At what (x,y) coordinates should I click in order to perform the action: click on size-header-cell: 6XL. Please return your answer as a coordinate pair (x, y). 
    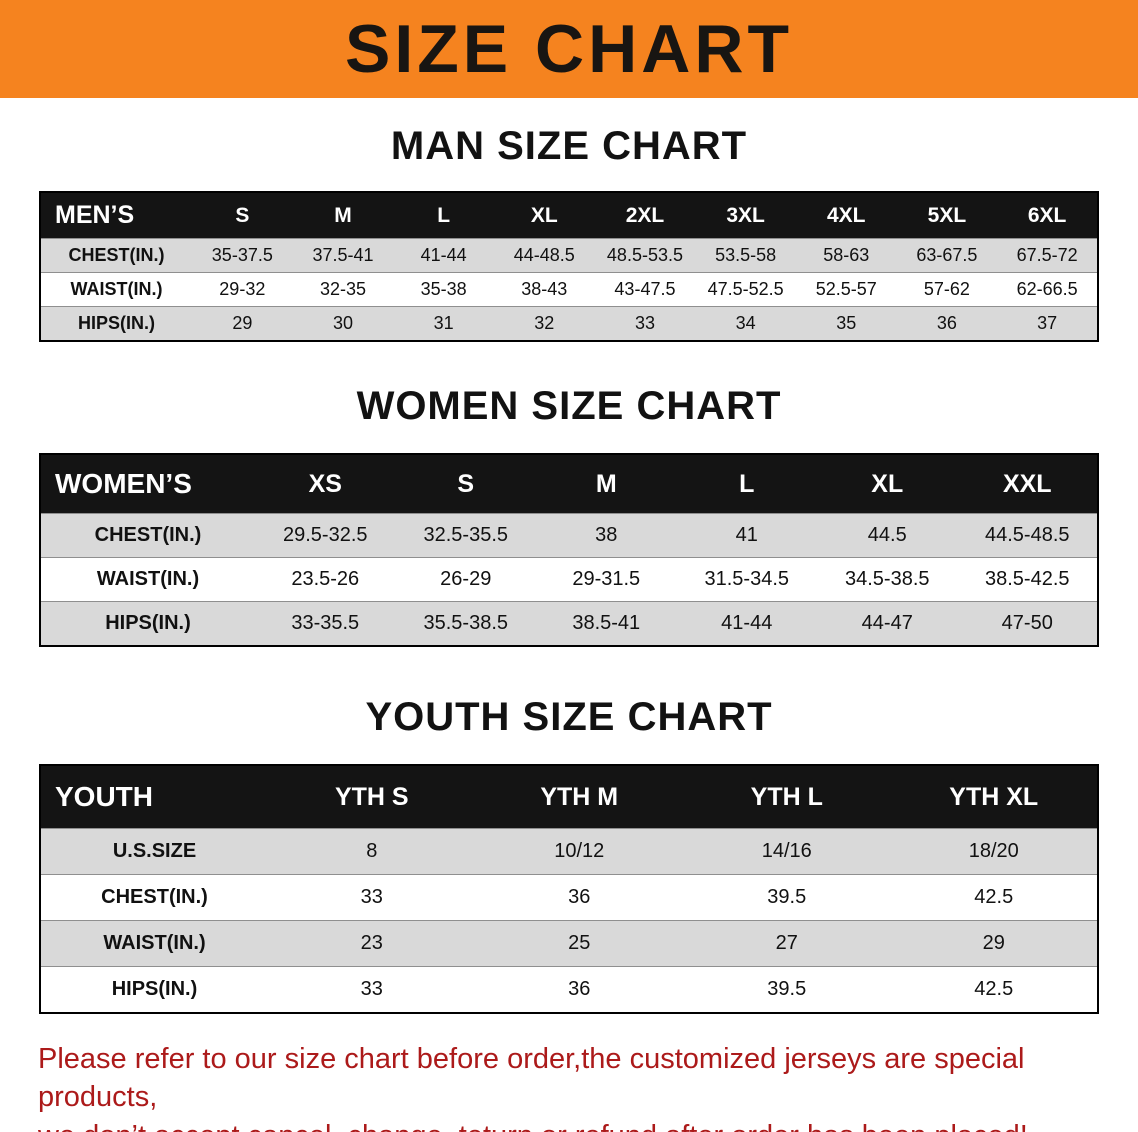
    Looking at the image, I should click on (1047, 215).